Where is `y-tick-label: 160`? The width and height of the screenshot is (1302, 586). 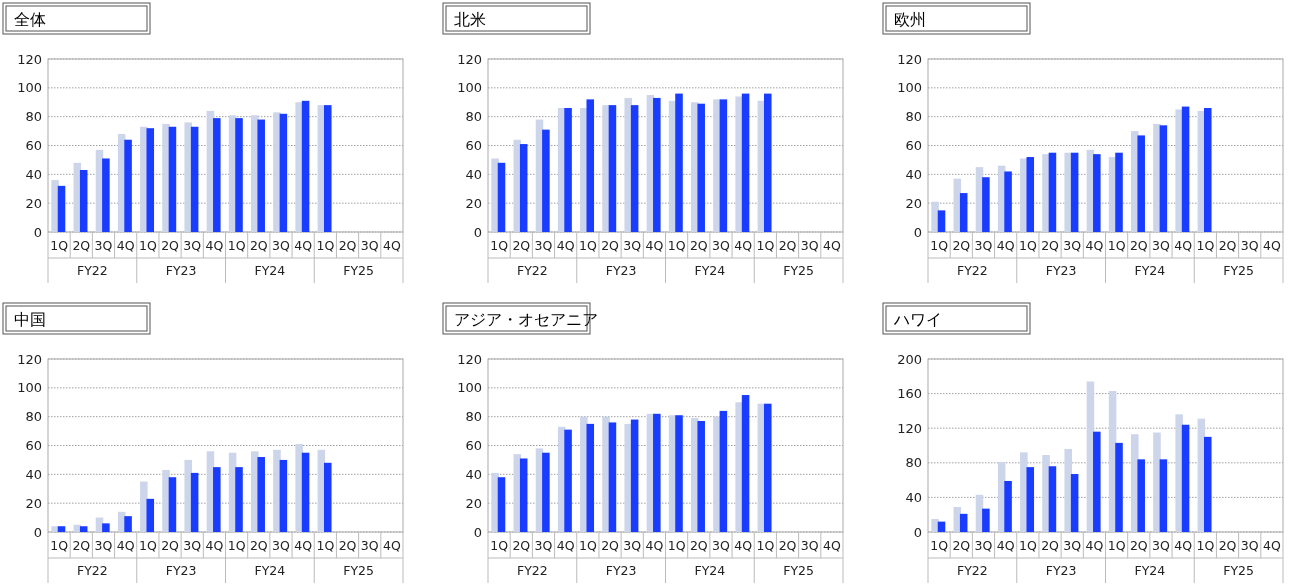 y-tick-label: 160 is located at coordinates (909, 394).